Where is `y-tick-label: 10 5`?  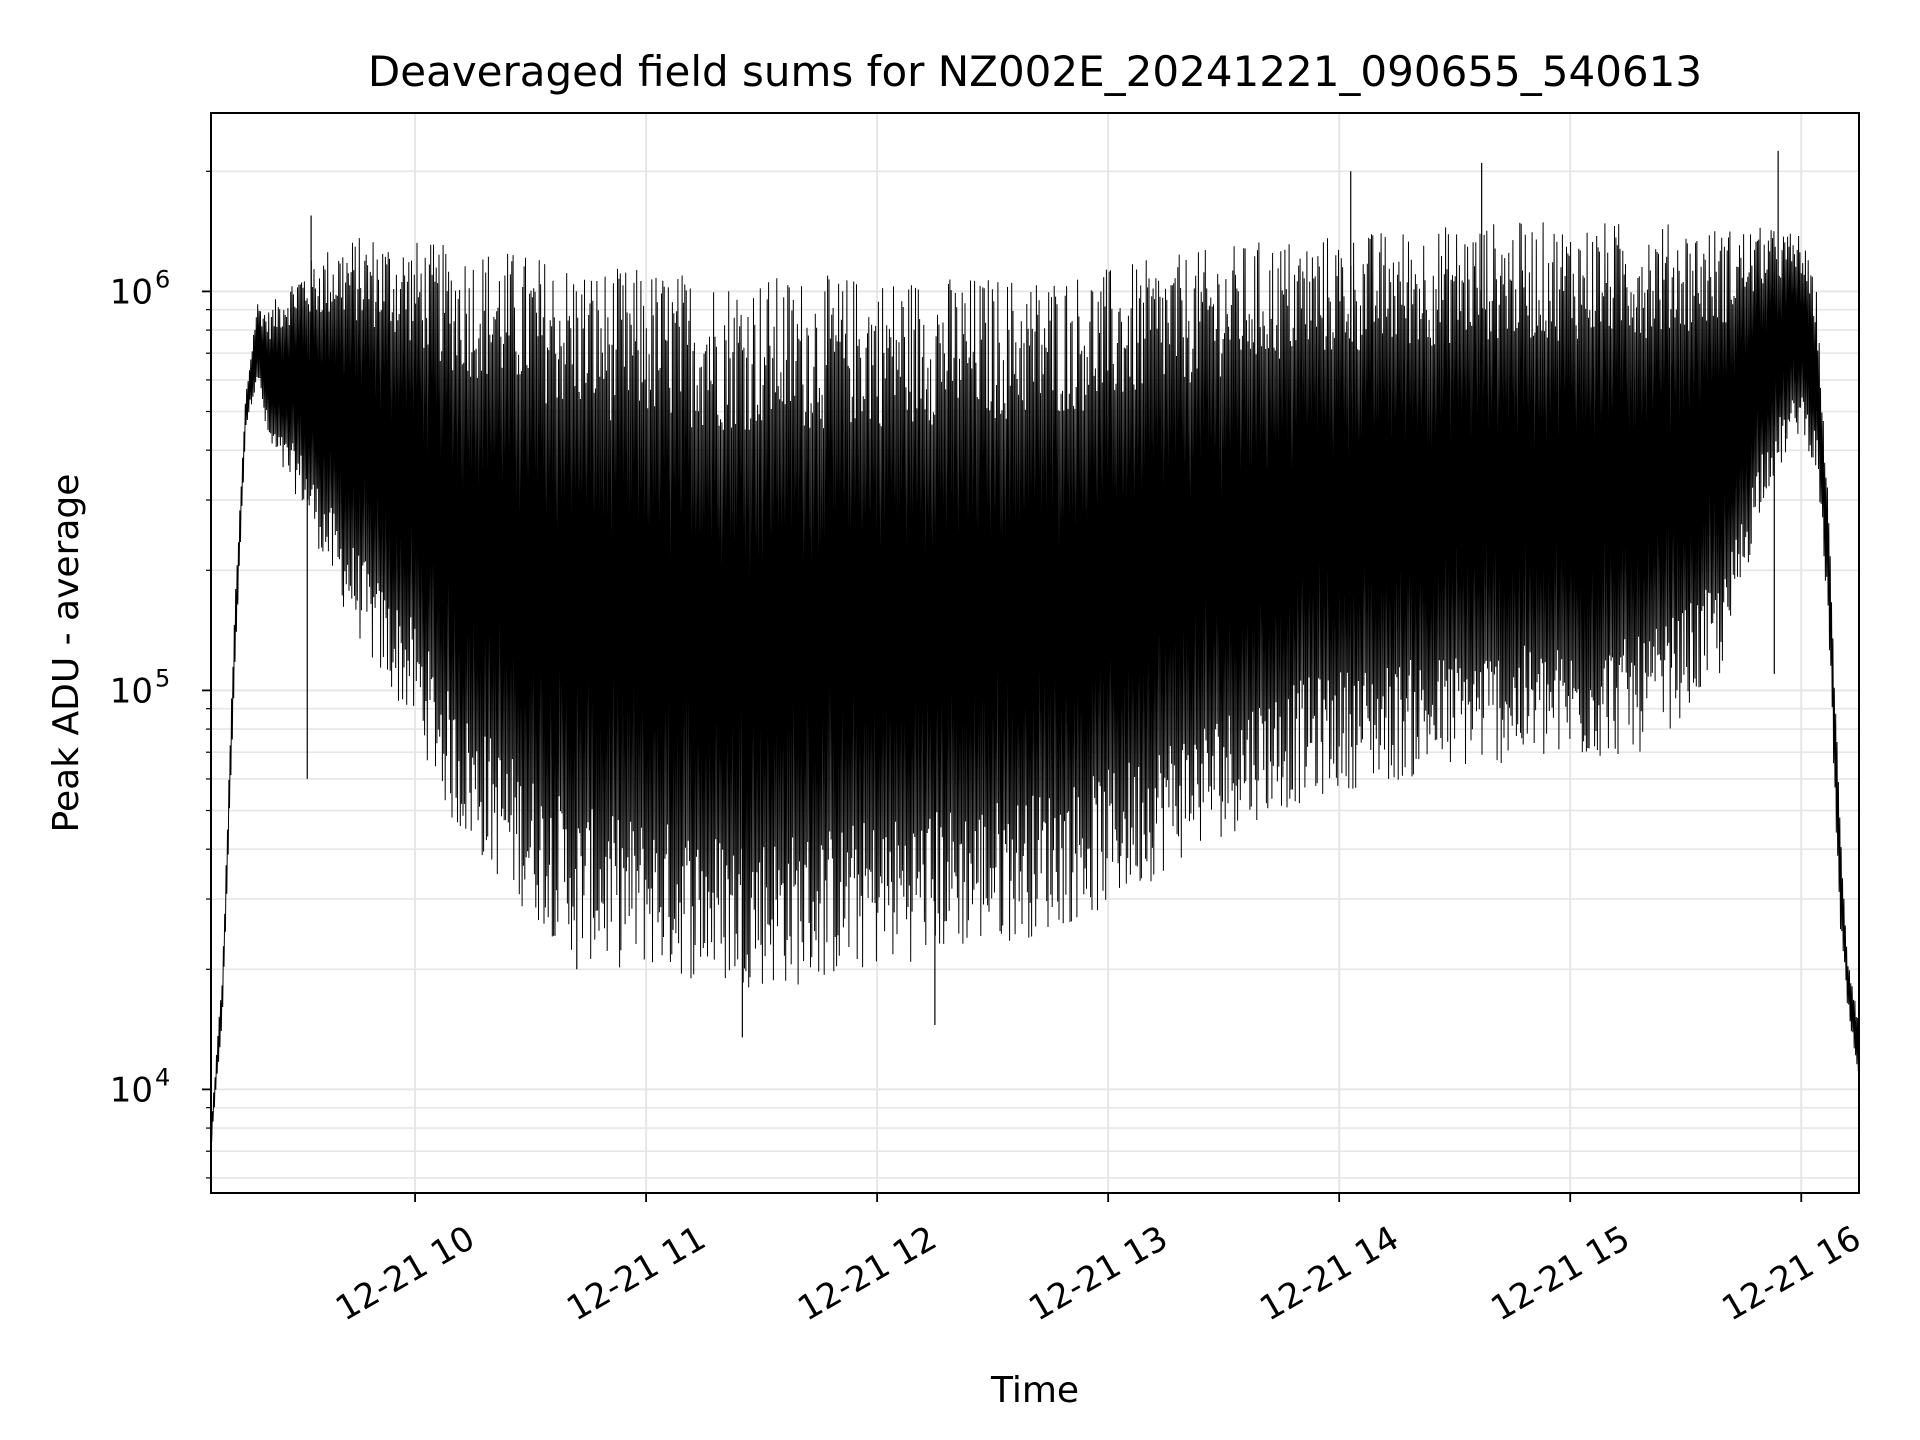
y-tick-label: 10 5 is located at coordinates (140, 687).